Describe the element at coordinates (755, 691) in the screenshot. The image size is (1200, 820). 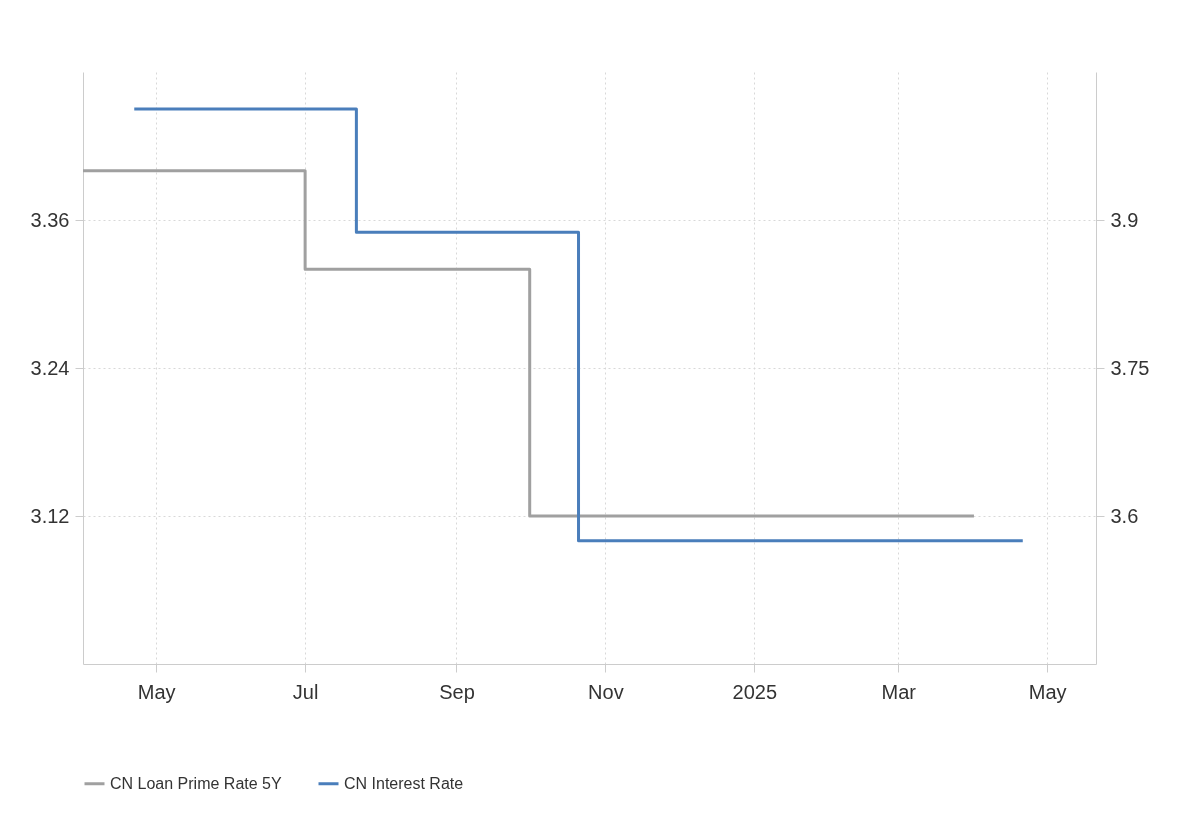
I see `x-tick-label: 2025` at that location.